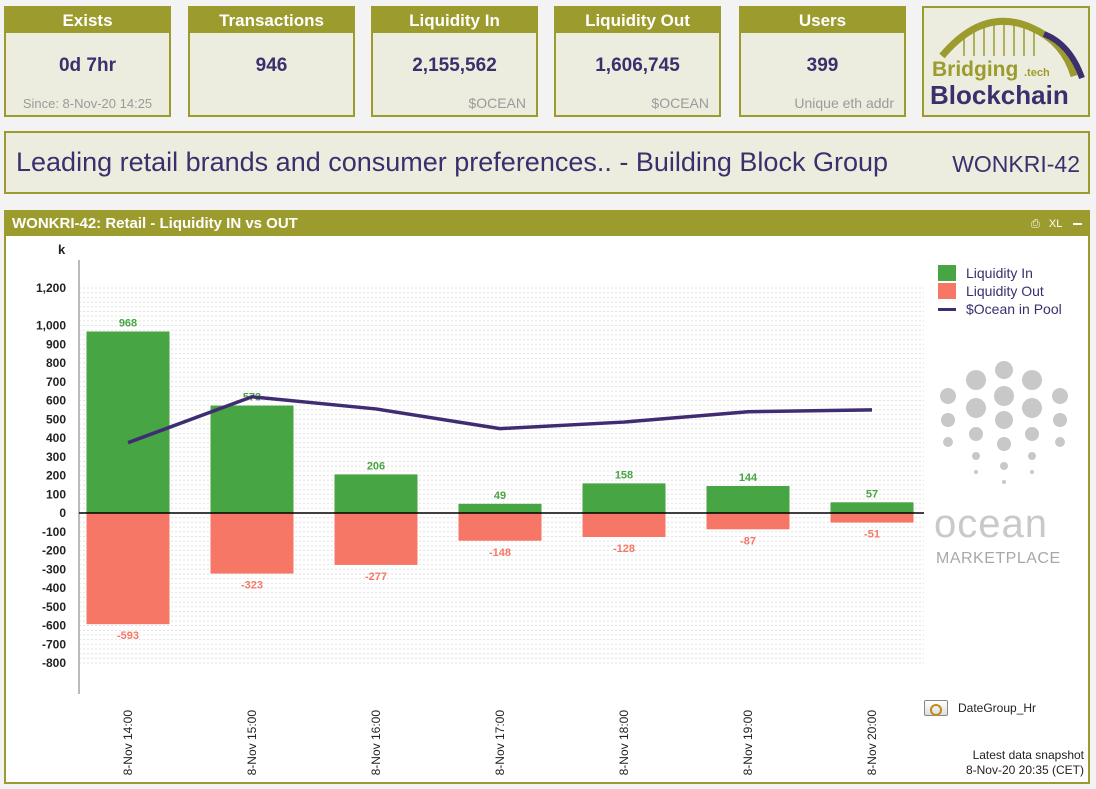  I want to click on kpi-value: 2,155,562, so click(454, 65).